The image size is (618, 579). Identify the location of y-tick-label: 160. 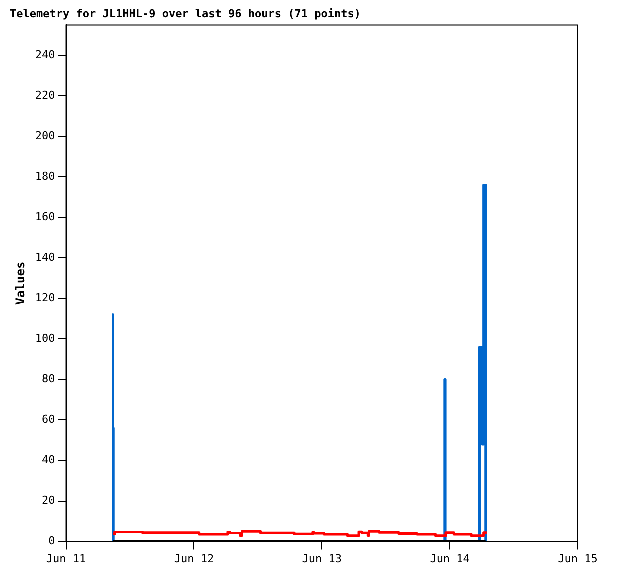
(45, 217).